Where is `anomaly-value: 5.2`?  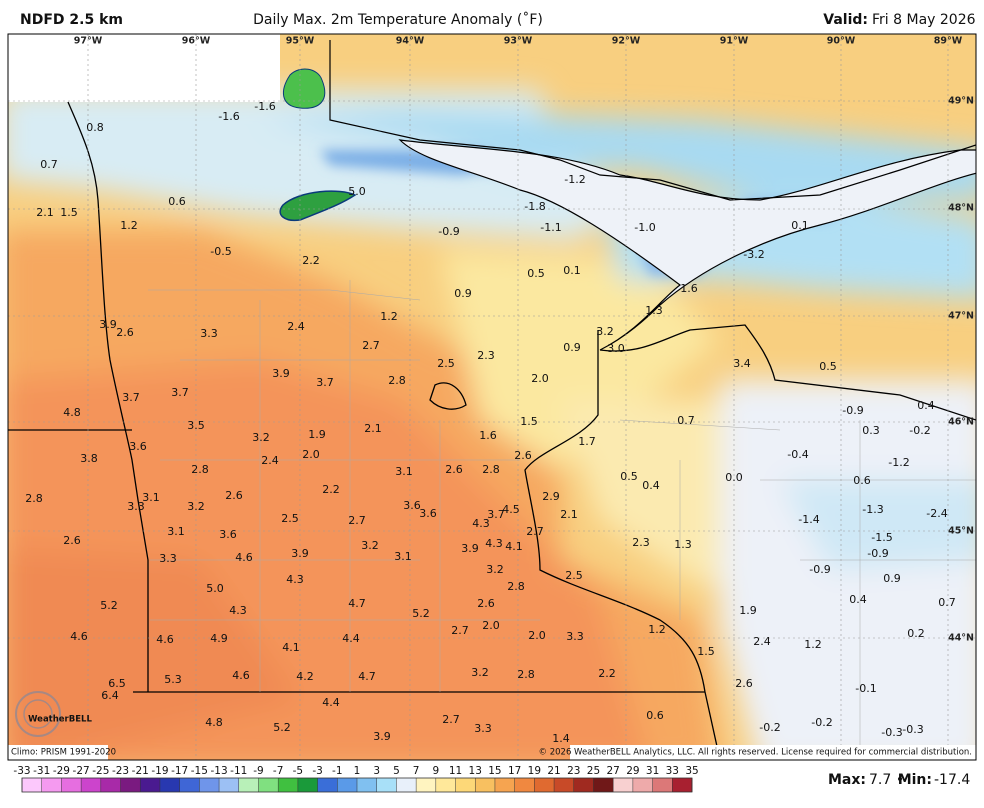 anomaly-value: 5.2 is located at coordinates (109, 605).